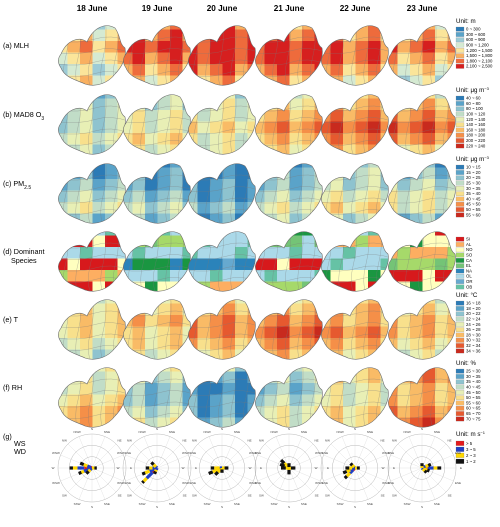 This screenshot has width=500, height=527. I want to click on legend-label: 40 ~ 45, so click(473, 198).